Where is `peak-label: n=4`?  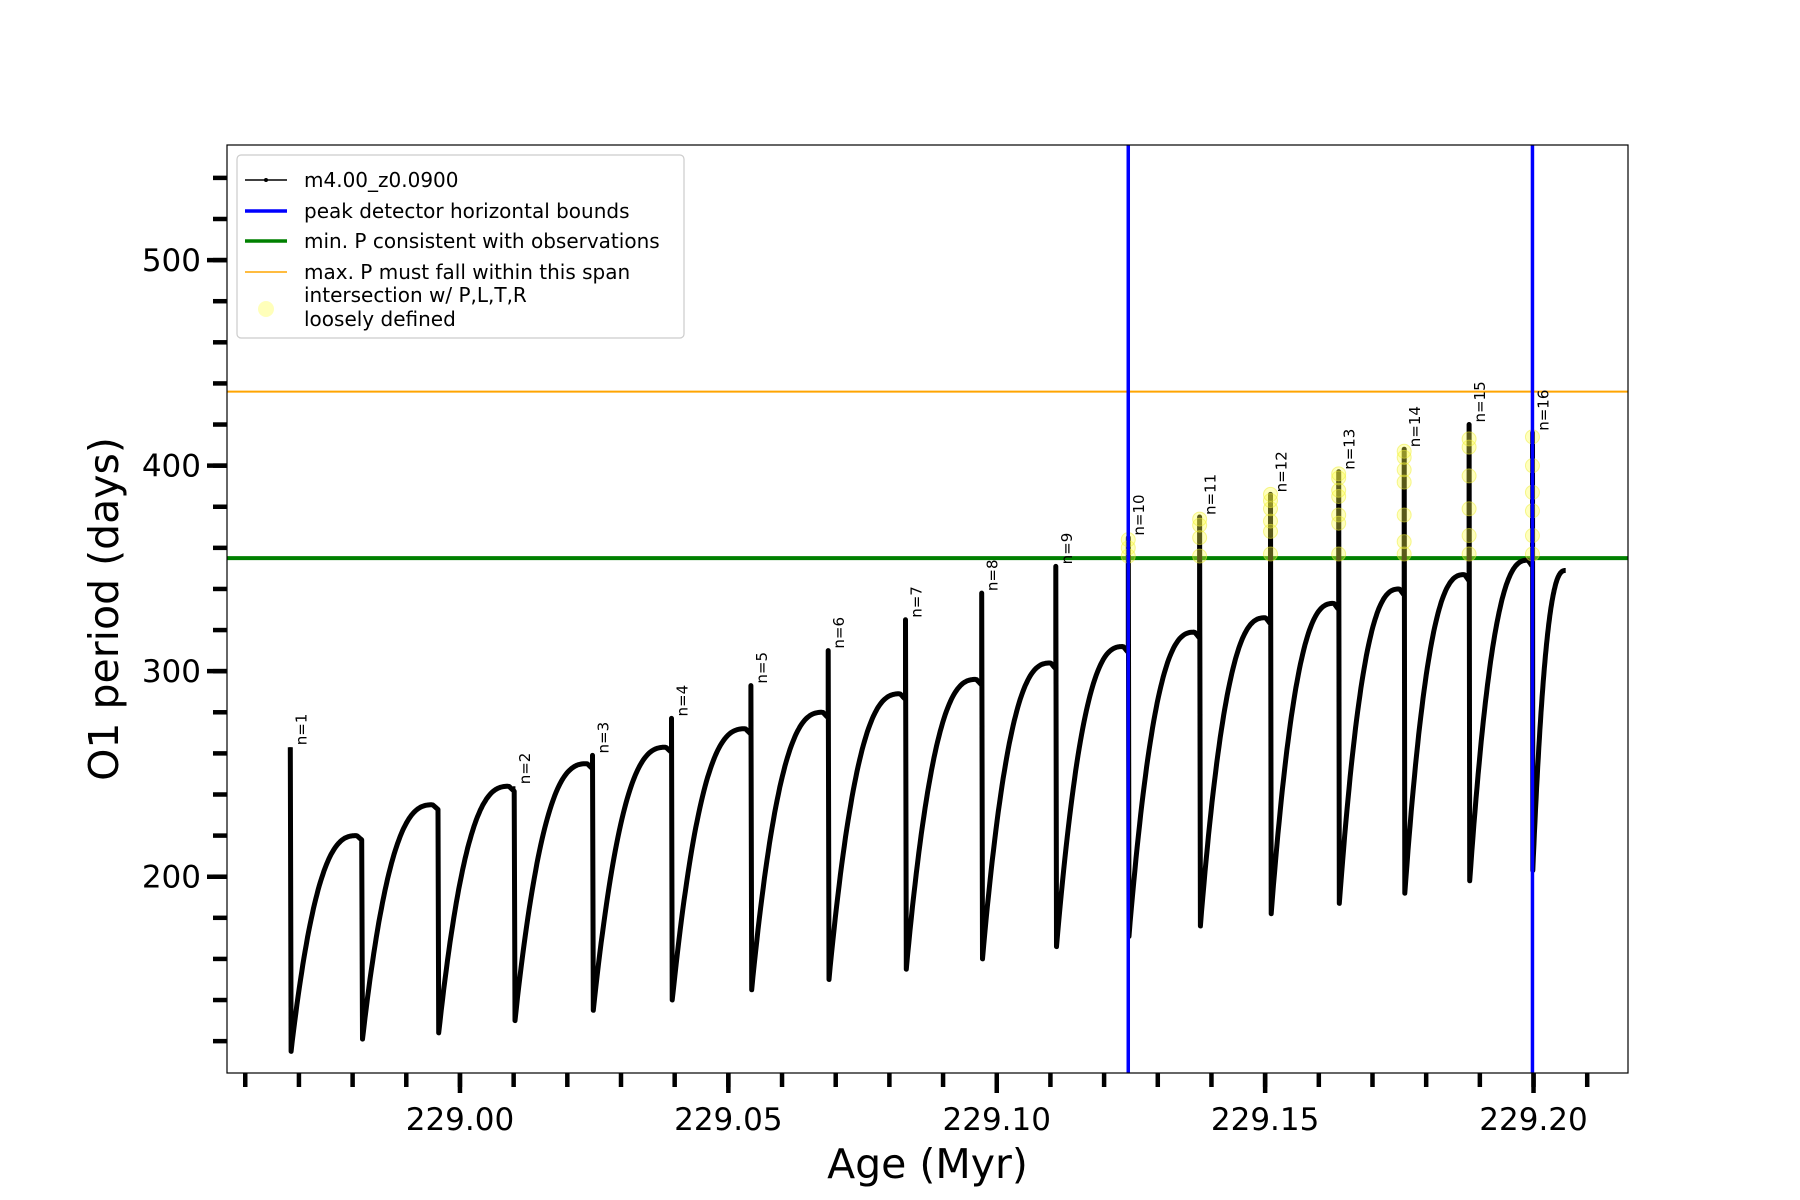
peak-label: n=4 is located at coordinates (682, 701).